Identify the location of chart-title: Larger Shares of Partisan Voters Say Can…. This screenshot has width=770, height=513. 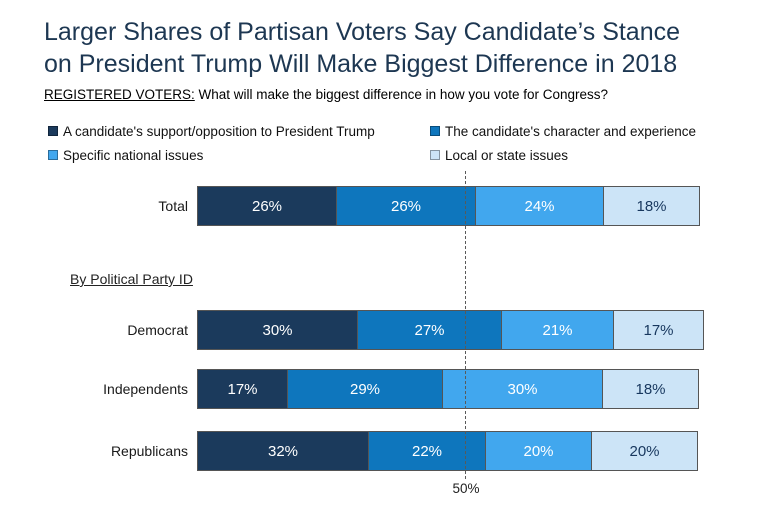
(362, 48).